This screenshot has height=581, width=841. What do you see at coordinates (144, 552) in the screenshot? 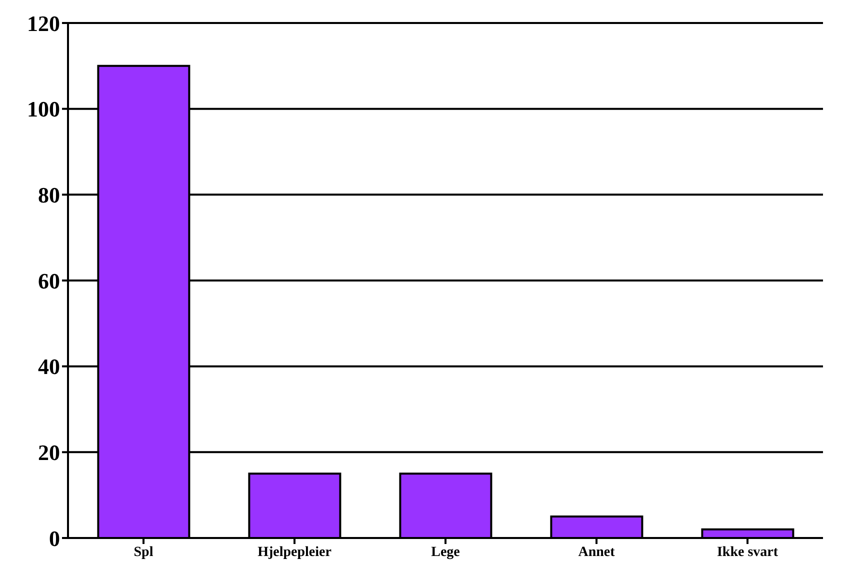
I see `x-tick-label: Spl` at bounding box center [144, 552].